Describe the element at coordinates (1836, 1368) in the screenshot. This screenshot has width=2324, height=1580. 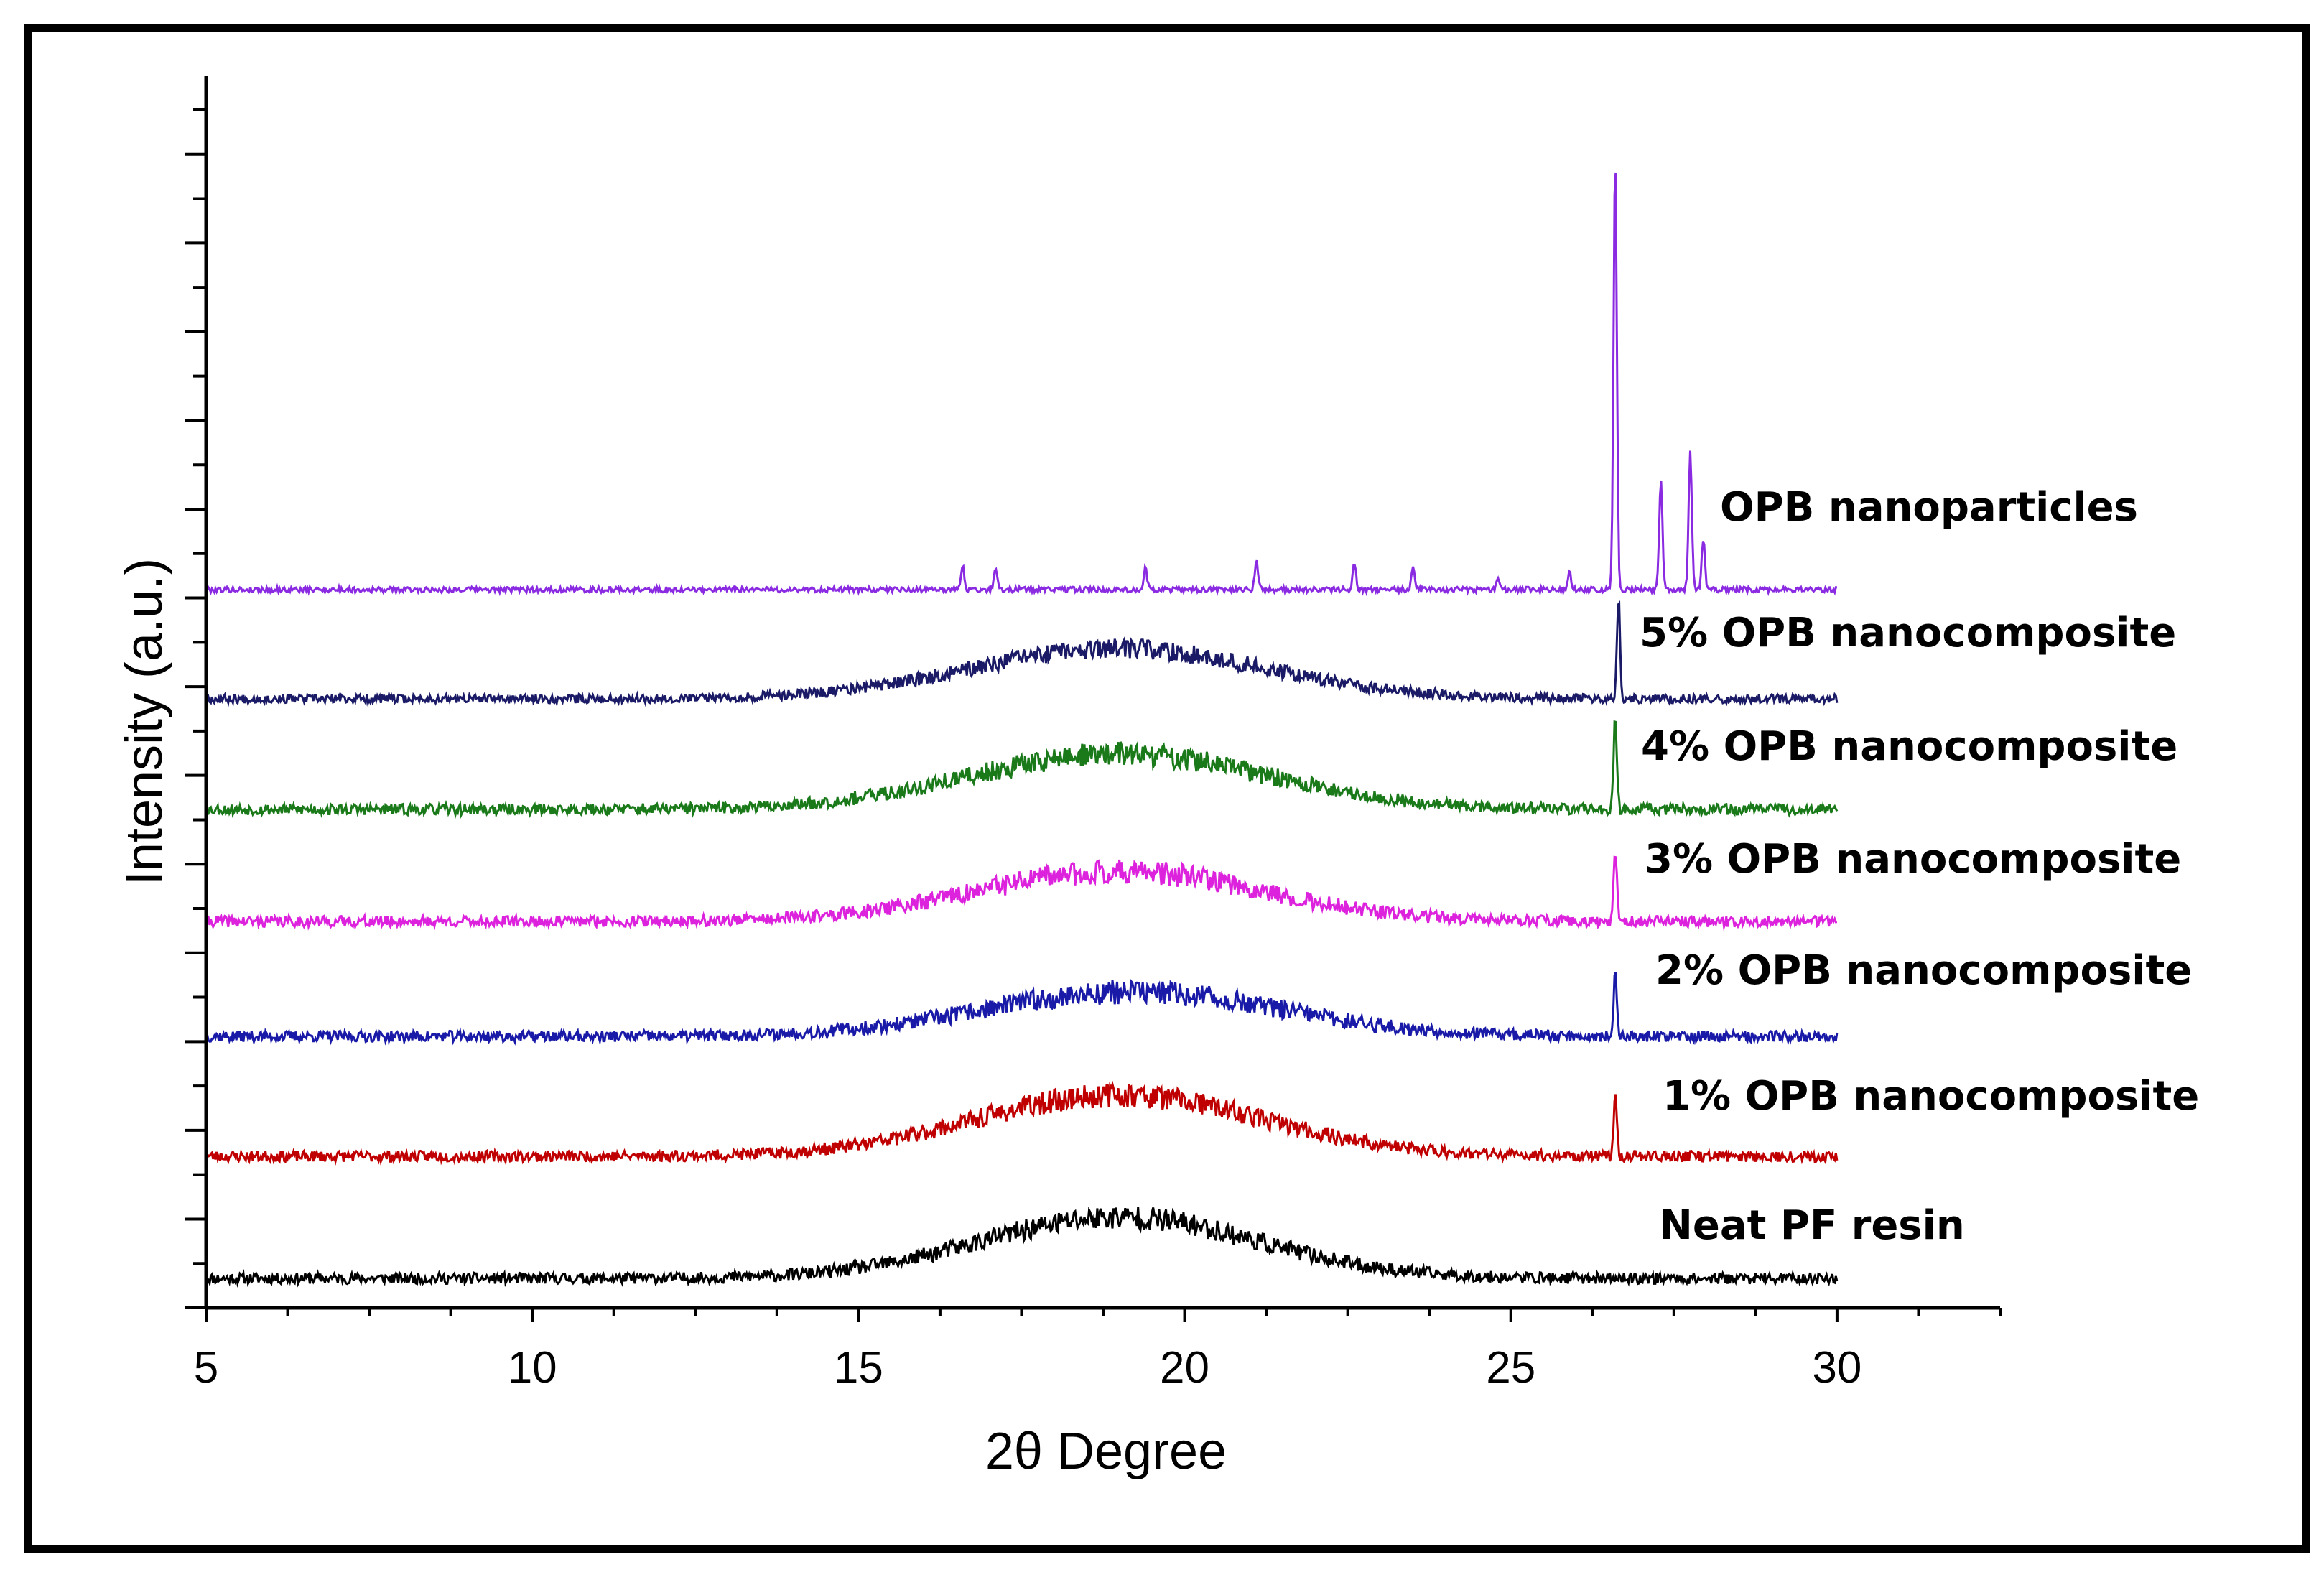
I see `x-tick-label: 30` at that location.